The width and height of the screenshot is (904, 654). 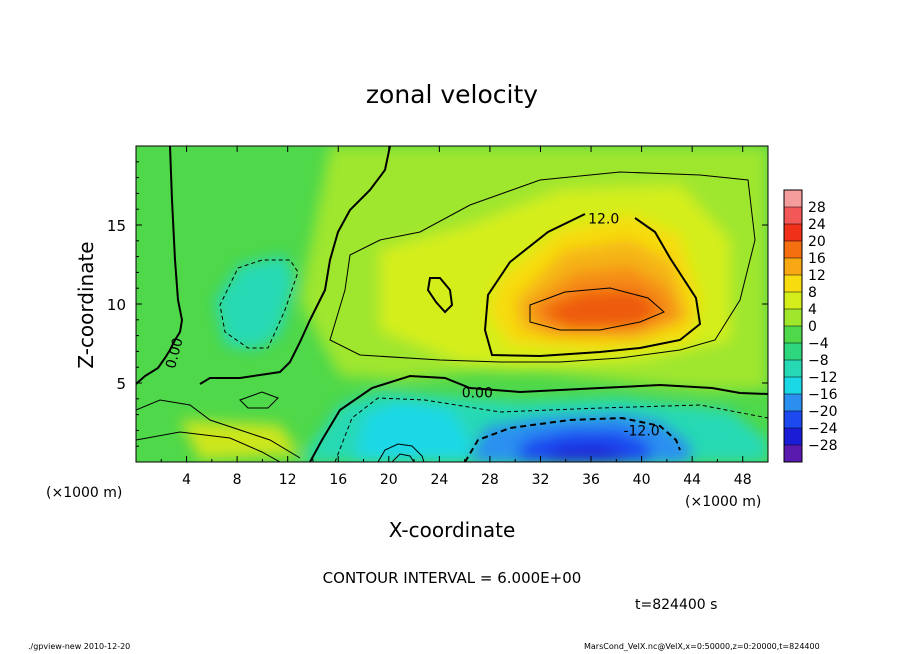 What do you see at coordinates (823, 395) in the screenshot?
I see `colorbar-label: −16` at bounding box center [823, 395].